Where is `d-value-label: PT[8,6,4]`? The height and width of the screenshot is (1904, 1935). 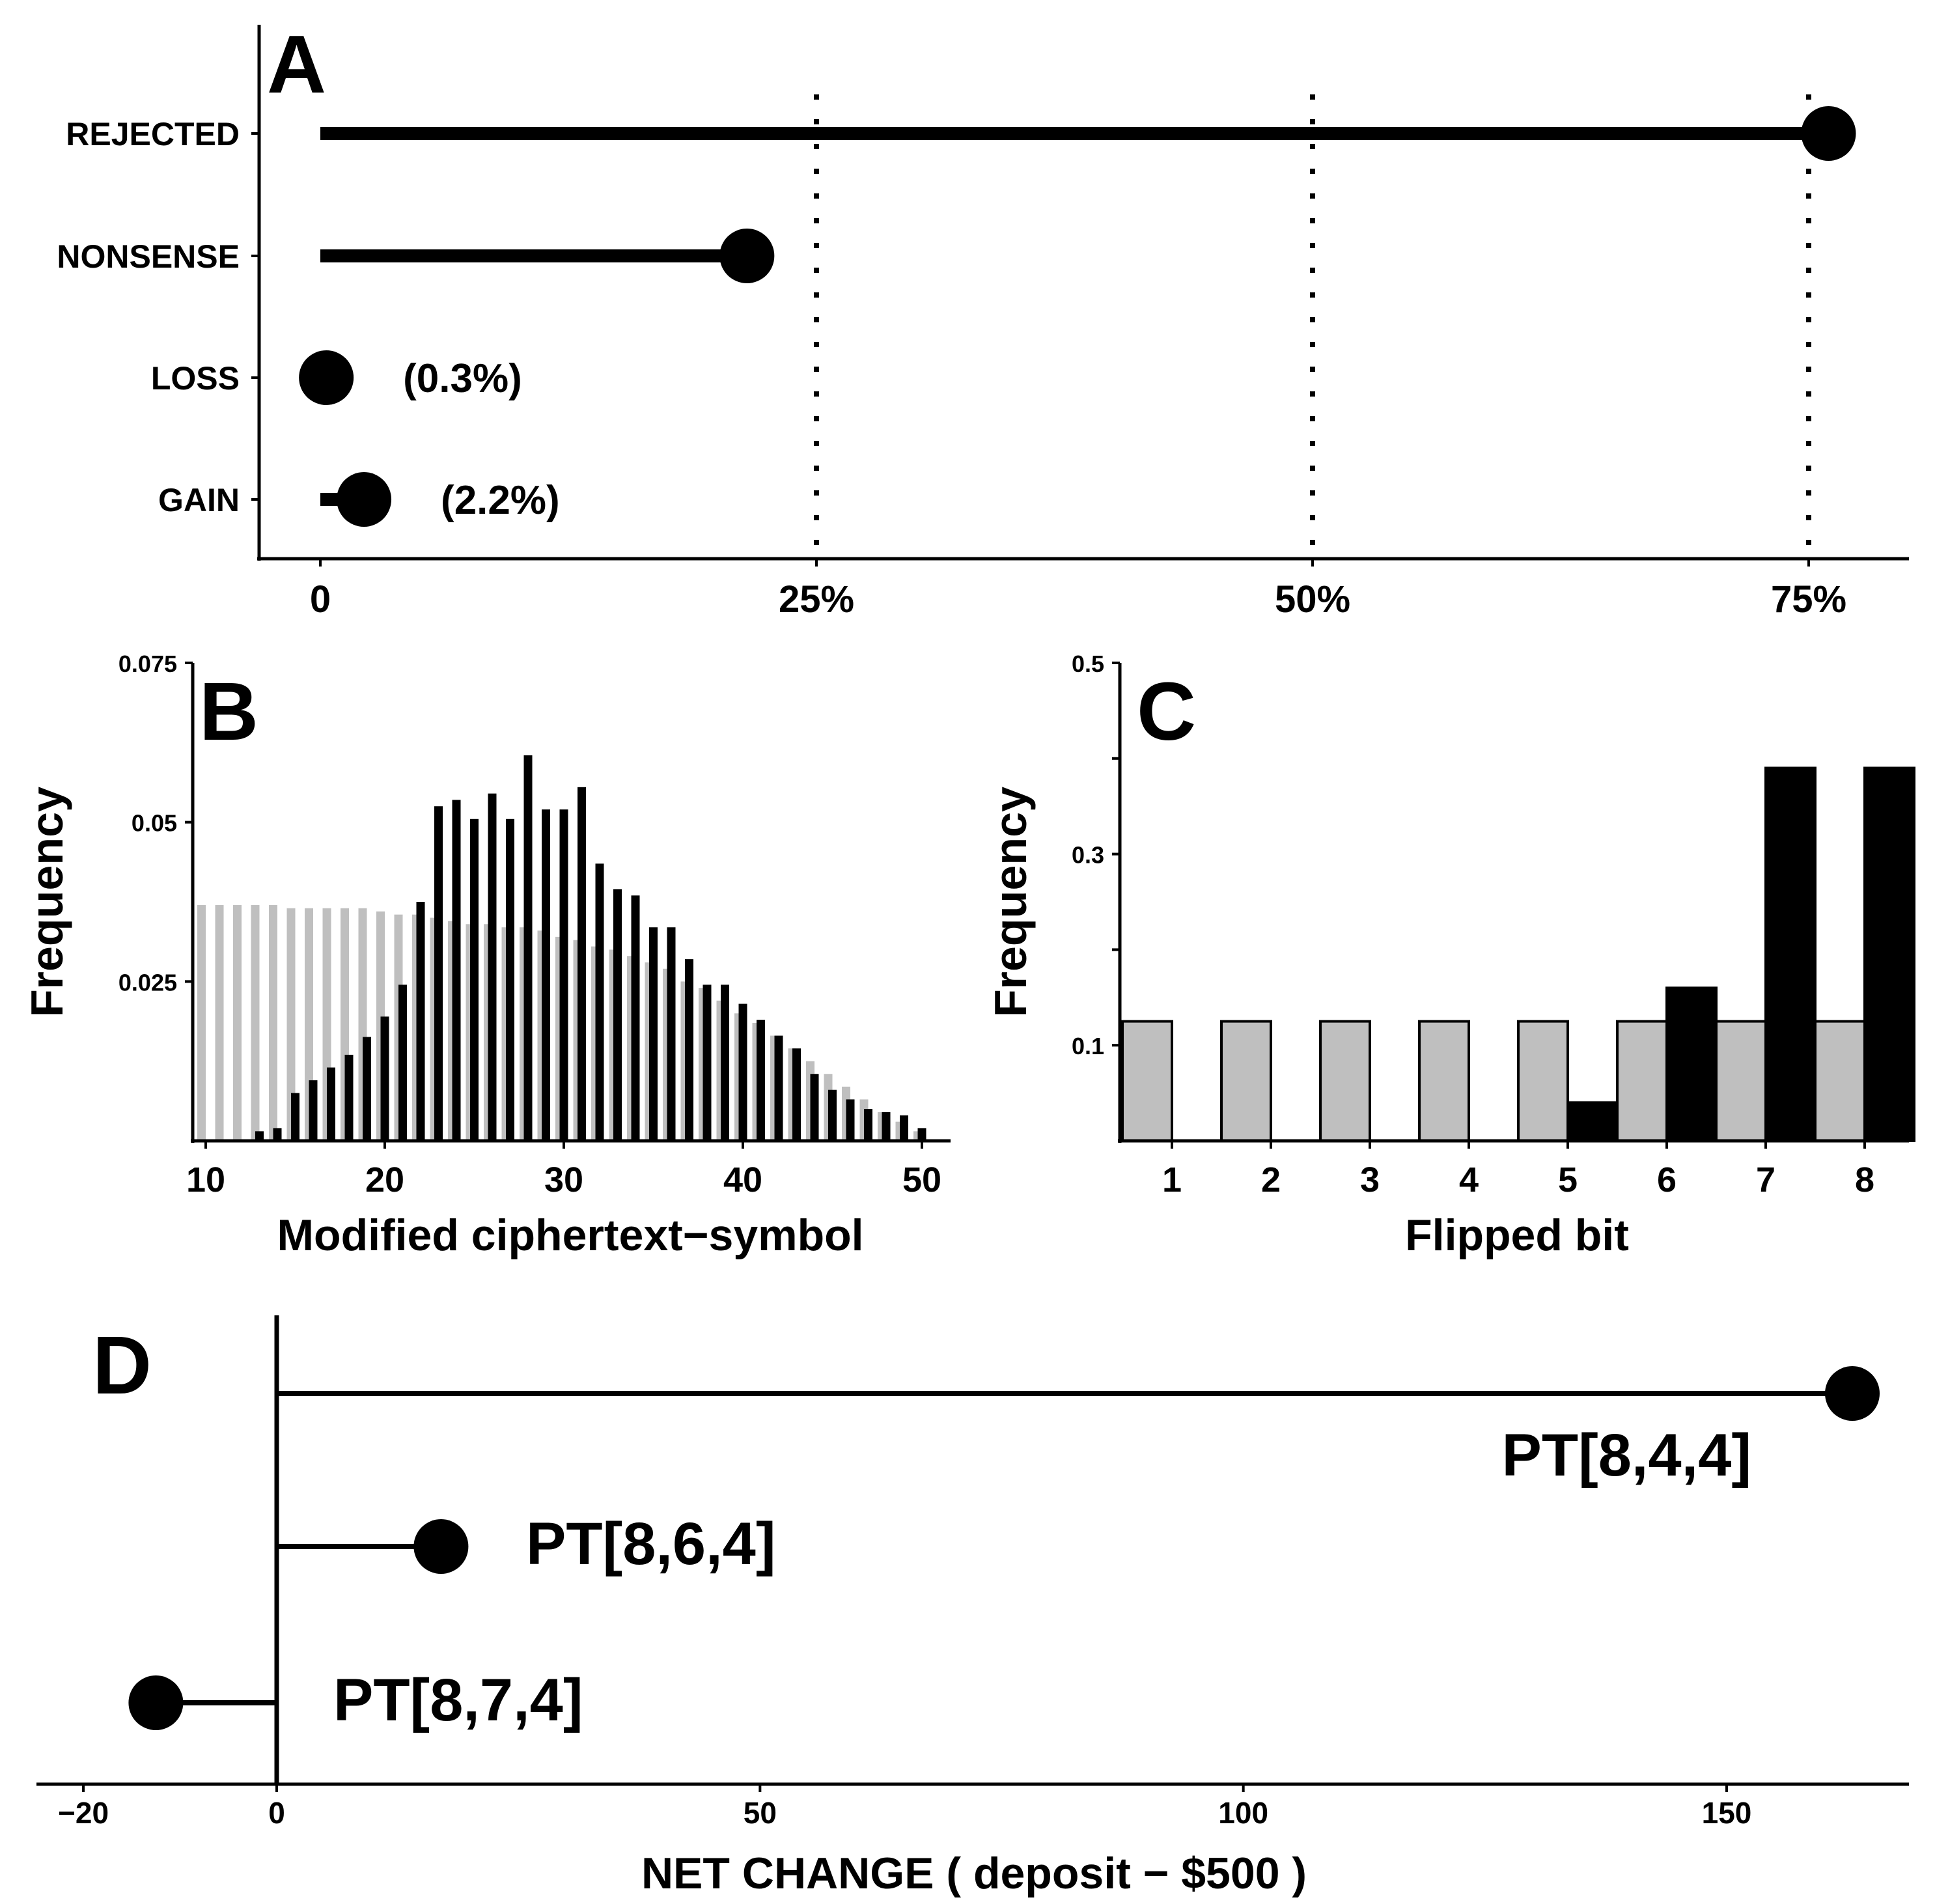
d-value-label: PT[8,6,4] is located at coordinates (650, 1544).